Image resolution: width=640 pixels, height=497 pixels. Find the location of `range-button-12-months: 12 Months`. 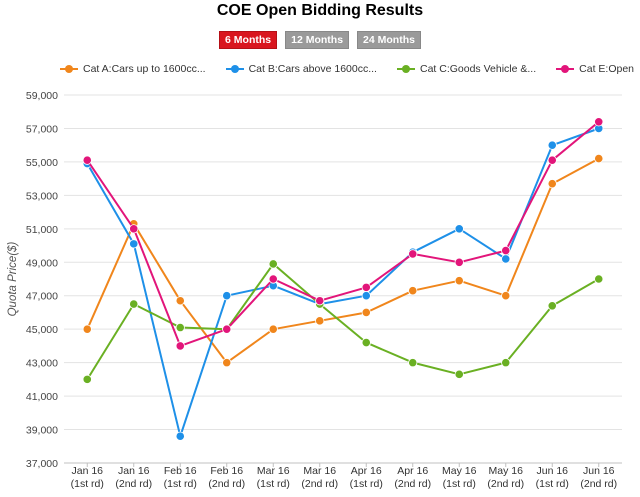

range-button-12-months: 12 Months is located at coordinates (317, 40).